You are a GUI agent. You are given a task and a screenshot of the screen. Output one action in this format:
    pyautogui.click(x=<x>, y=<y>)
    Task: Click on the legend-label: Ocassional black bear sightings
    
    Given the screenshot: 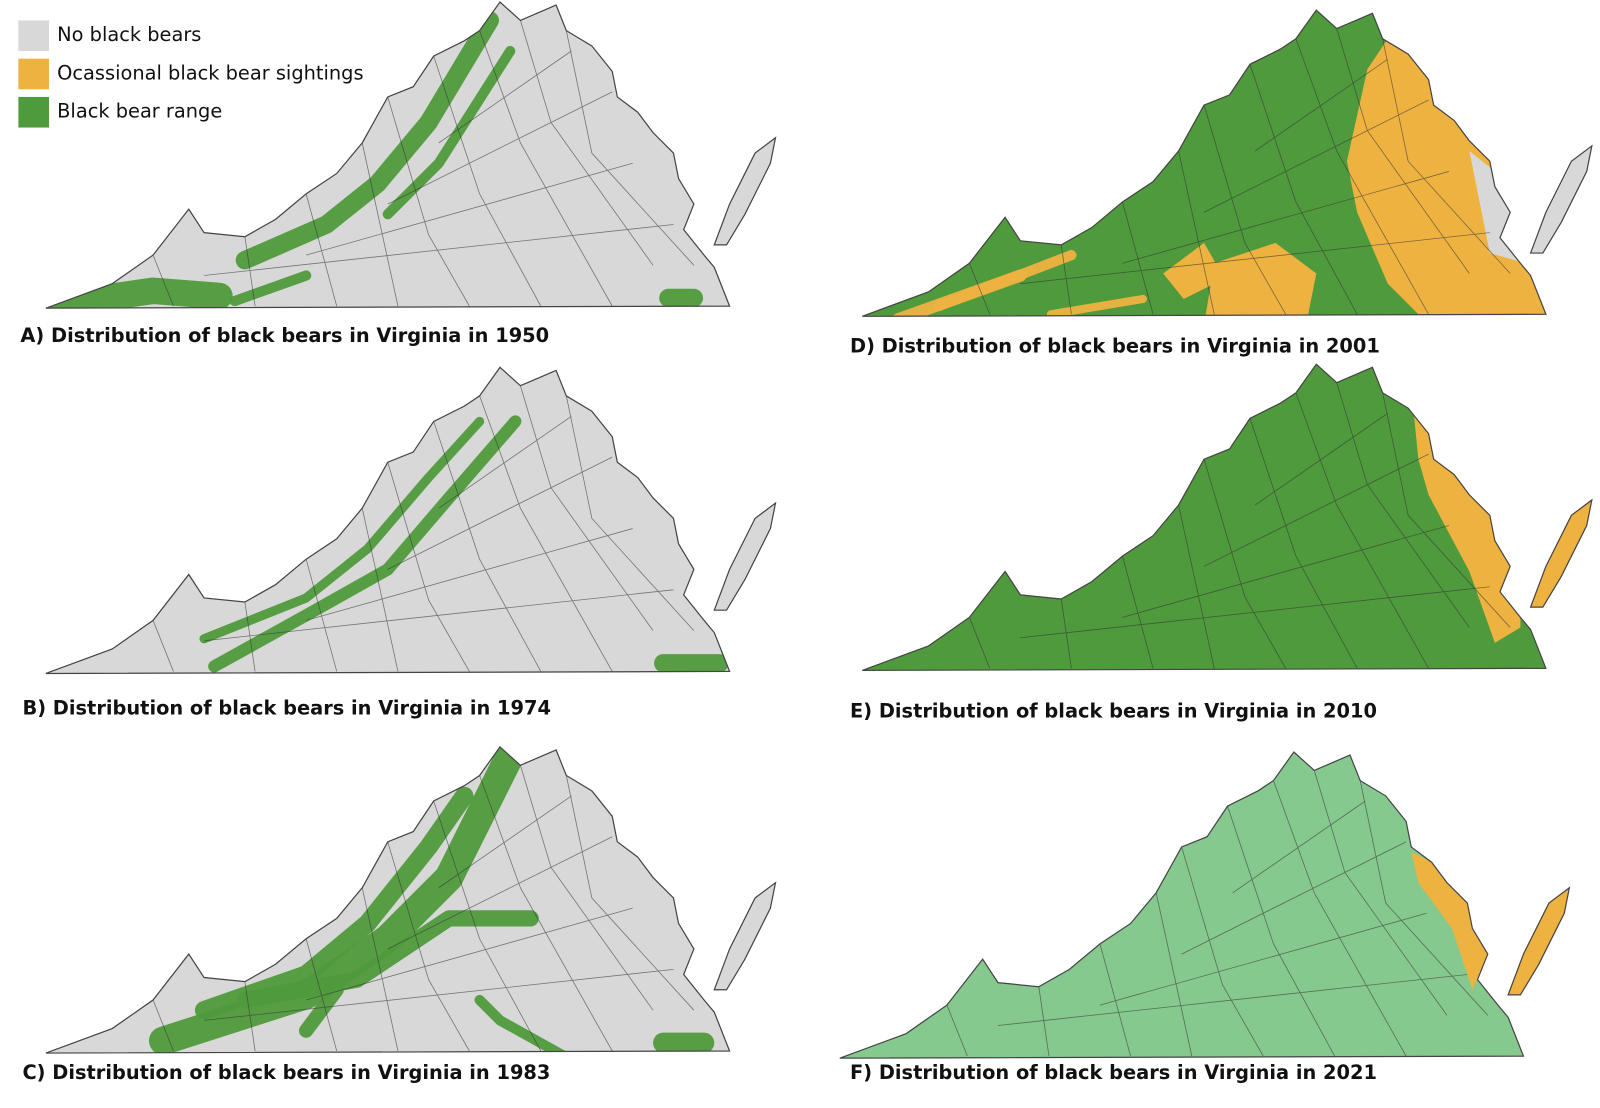 What is the action you would take?
    pyautogui.click(x=210, y=72)
    